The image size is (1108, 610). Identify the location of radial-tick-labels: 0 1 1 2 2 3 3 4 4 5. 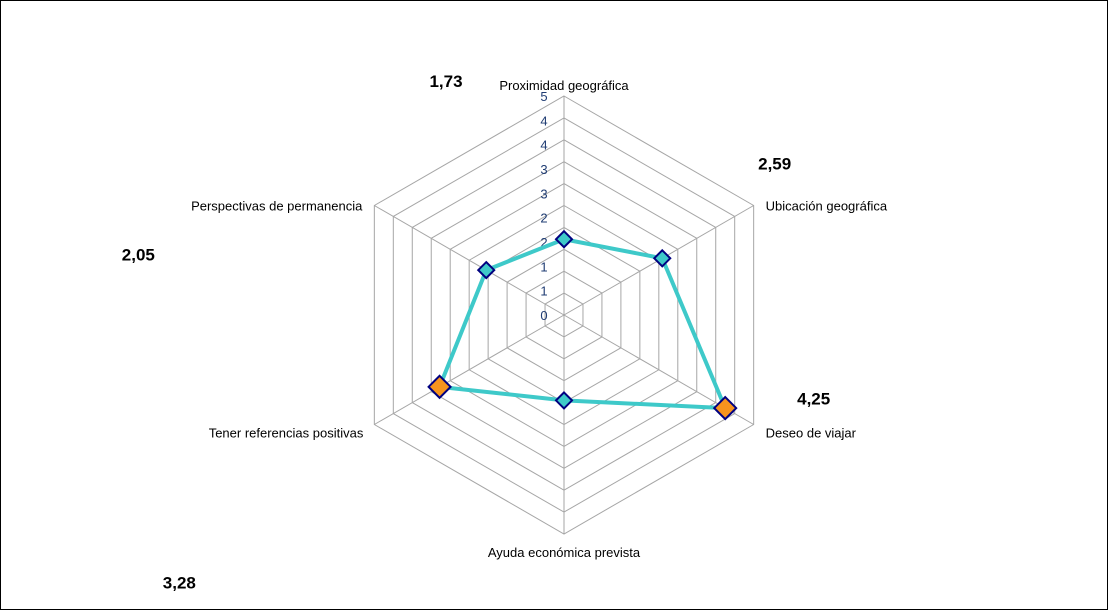
(543, 206).